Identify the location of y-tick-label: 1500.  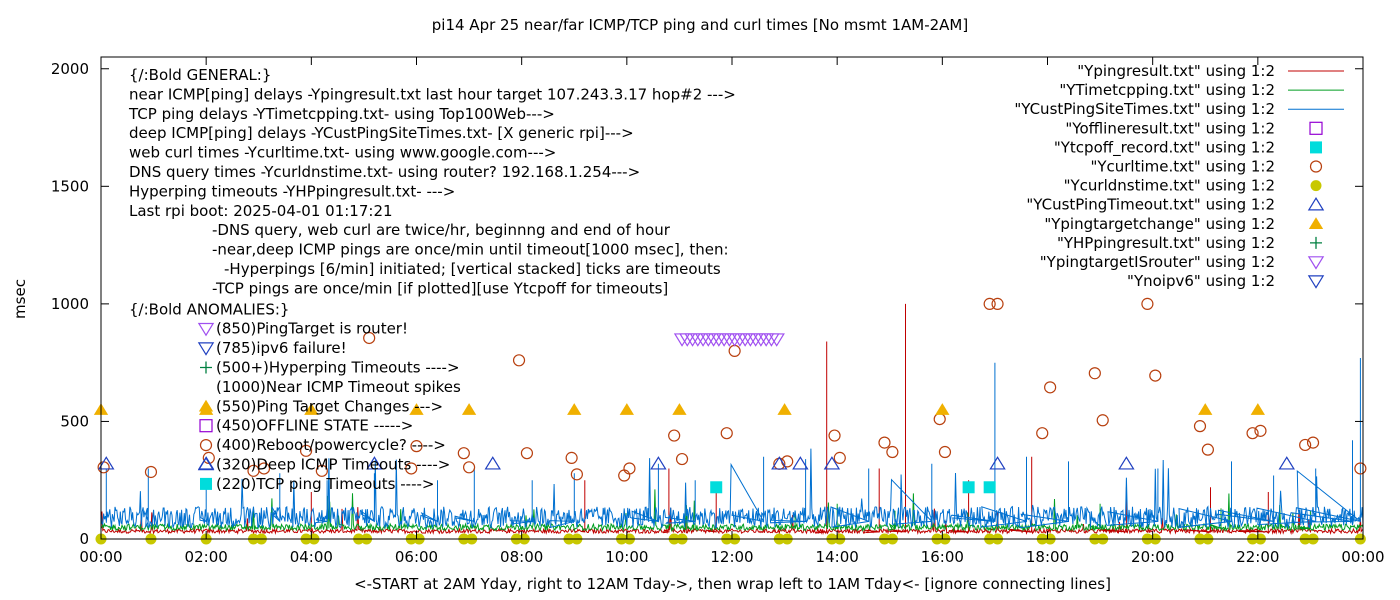
(70, 186).